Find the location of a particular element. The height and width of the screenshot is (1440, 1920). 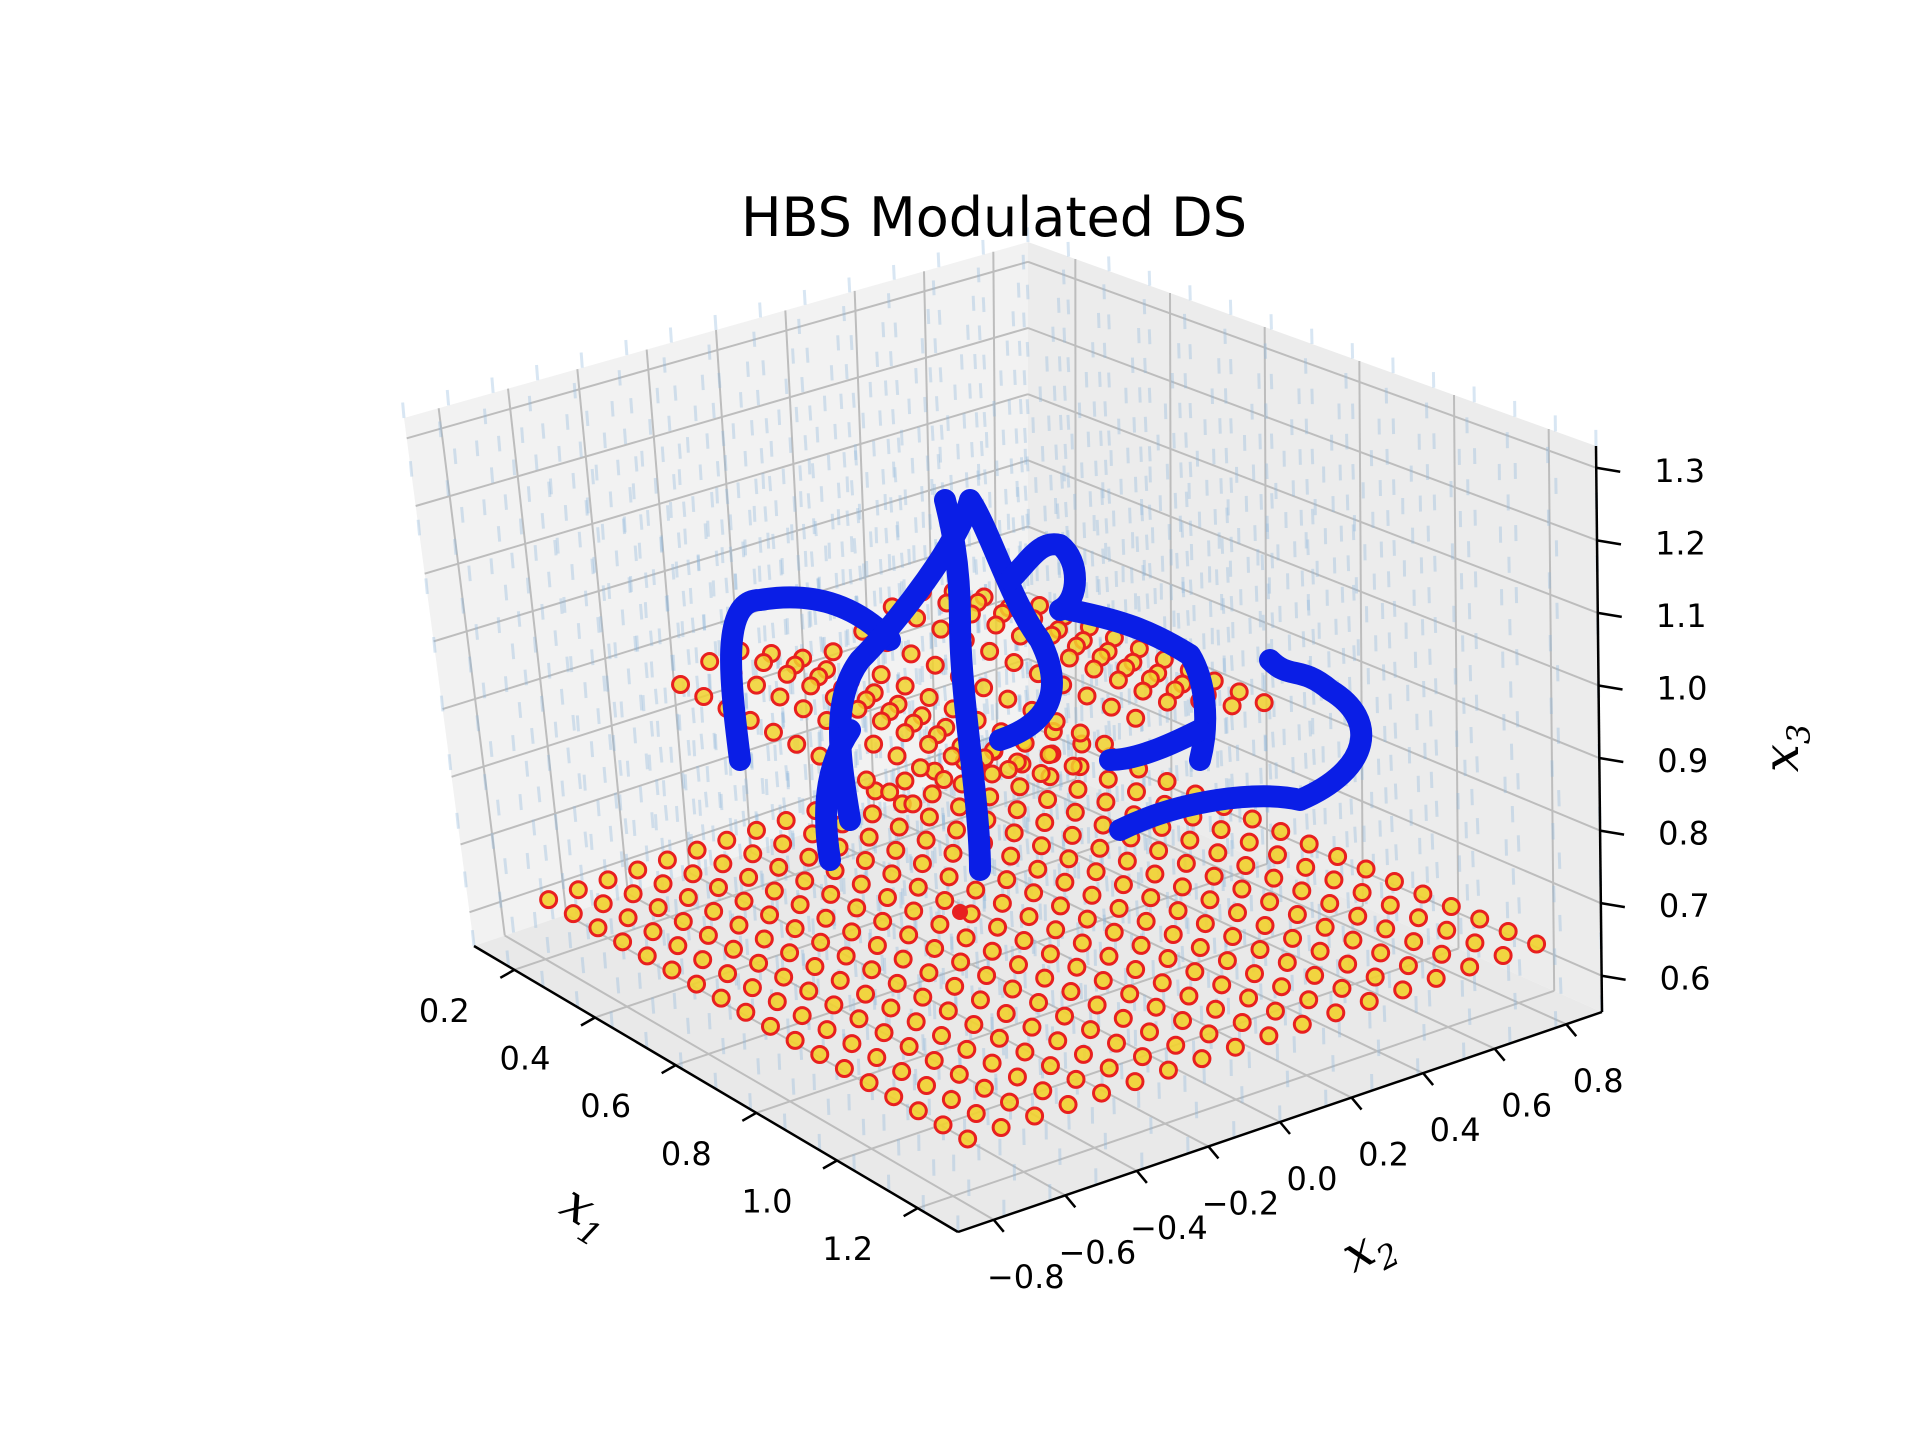

x3-axis-label: x3 is located at coordinates (1785, 748).